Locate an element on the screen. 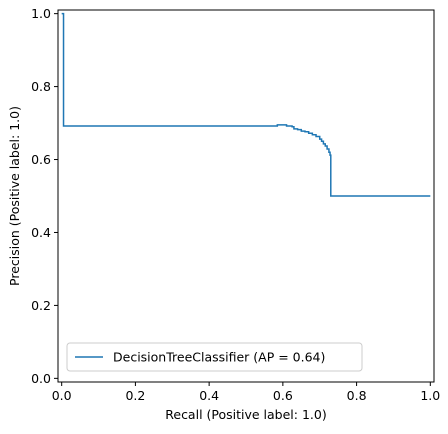 This screenshot has width=448, height=434. y-tick-label: 0.6 is located at coordinates (41, 159).